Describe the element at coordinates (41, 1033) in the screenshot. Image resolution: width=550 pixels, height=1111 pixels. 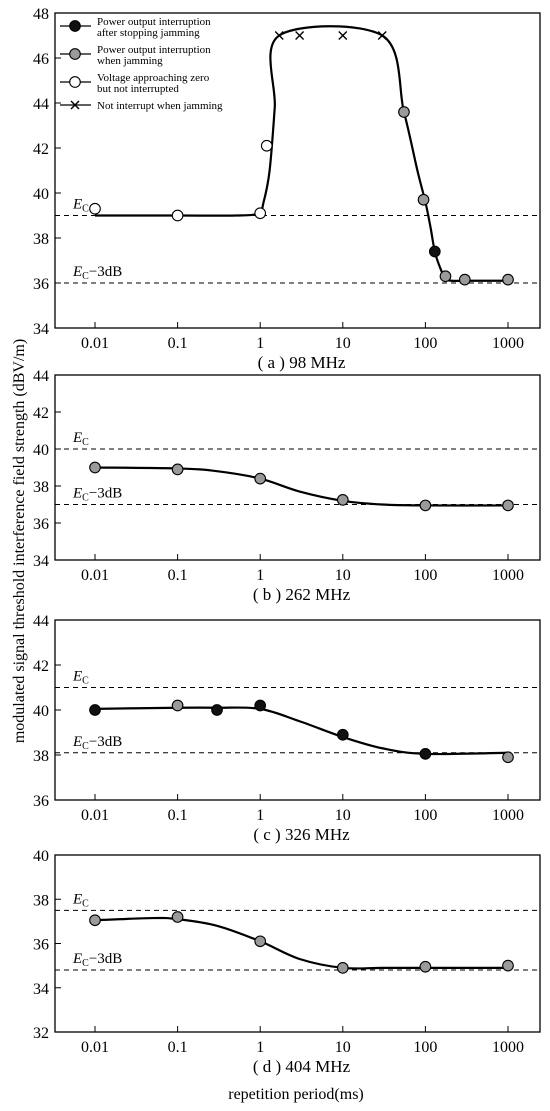
I see `y-tick-label: 32` at that location.